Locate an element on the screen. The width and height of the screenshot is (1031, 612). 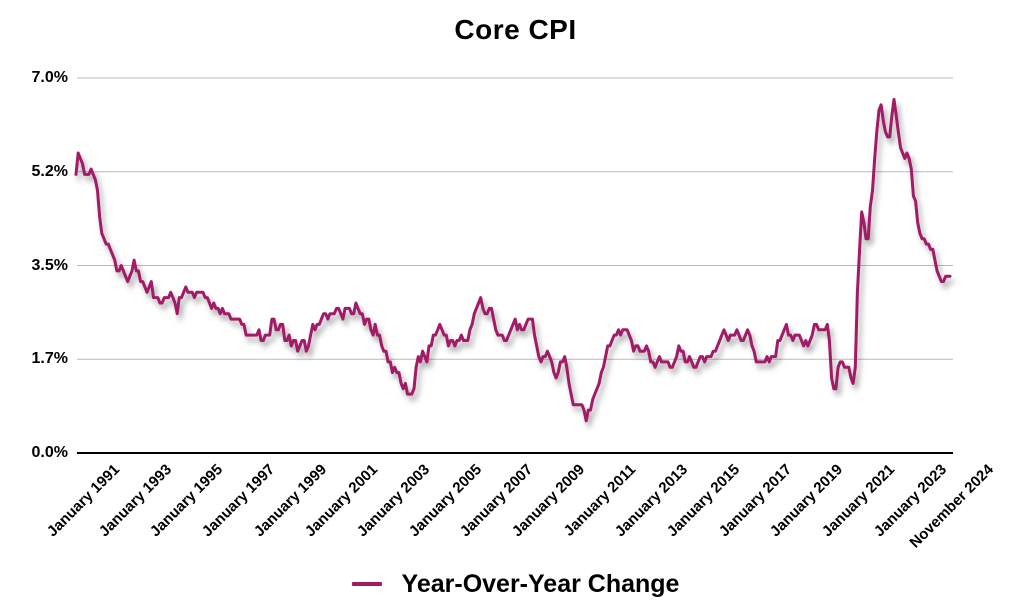
legend: Year-Over-Year Change is located at coordinates (515, 584).